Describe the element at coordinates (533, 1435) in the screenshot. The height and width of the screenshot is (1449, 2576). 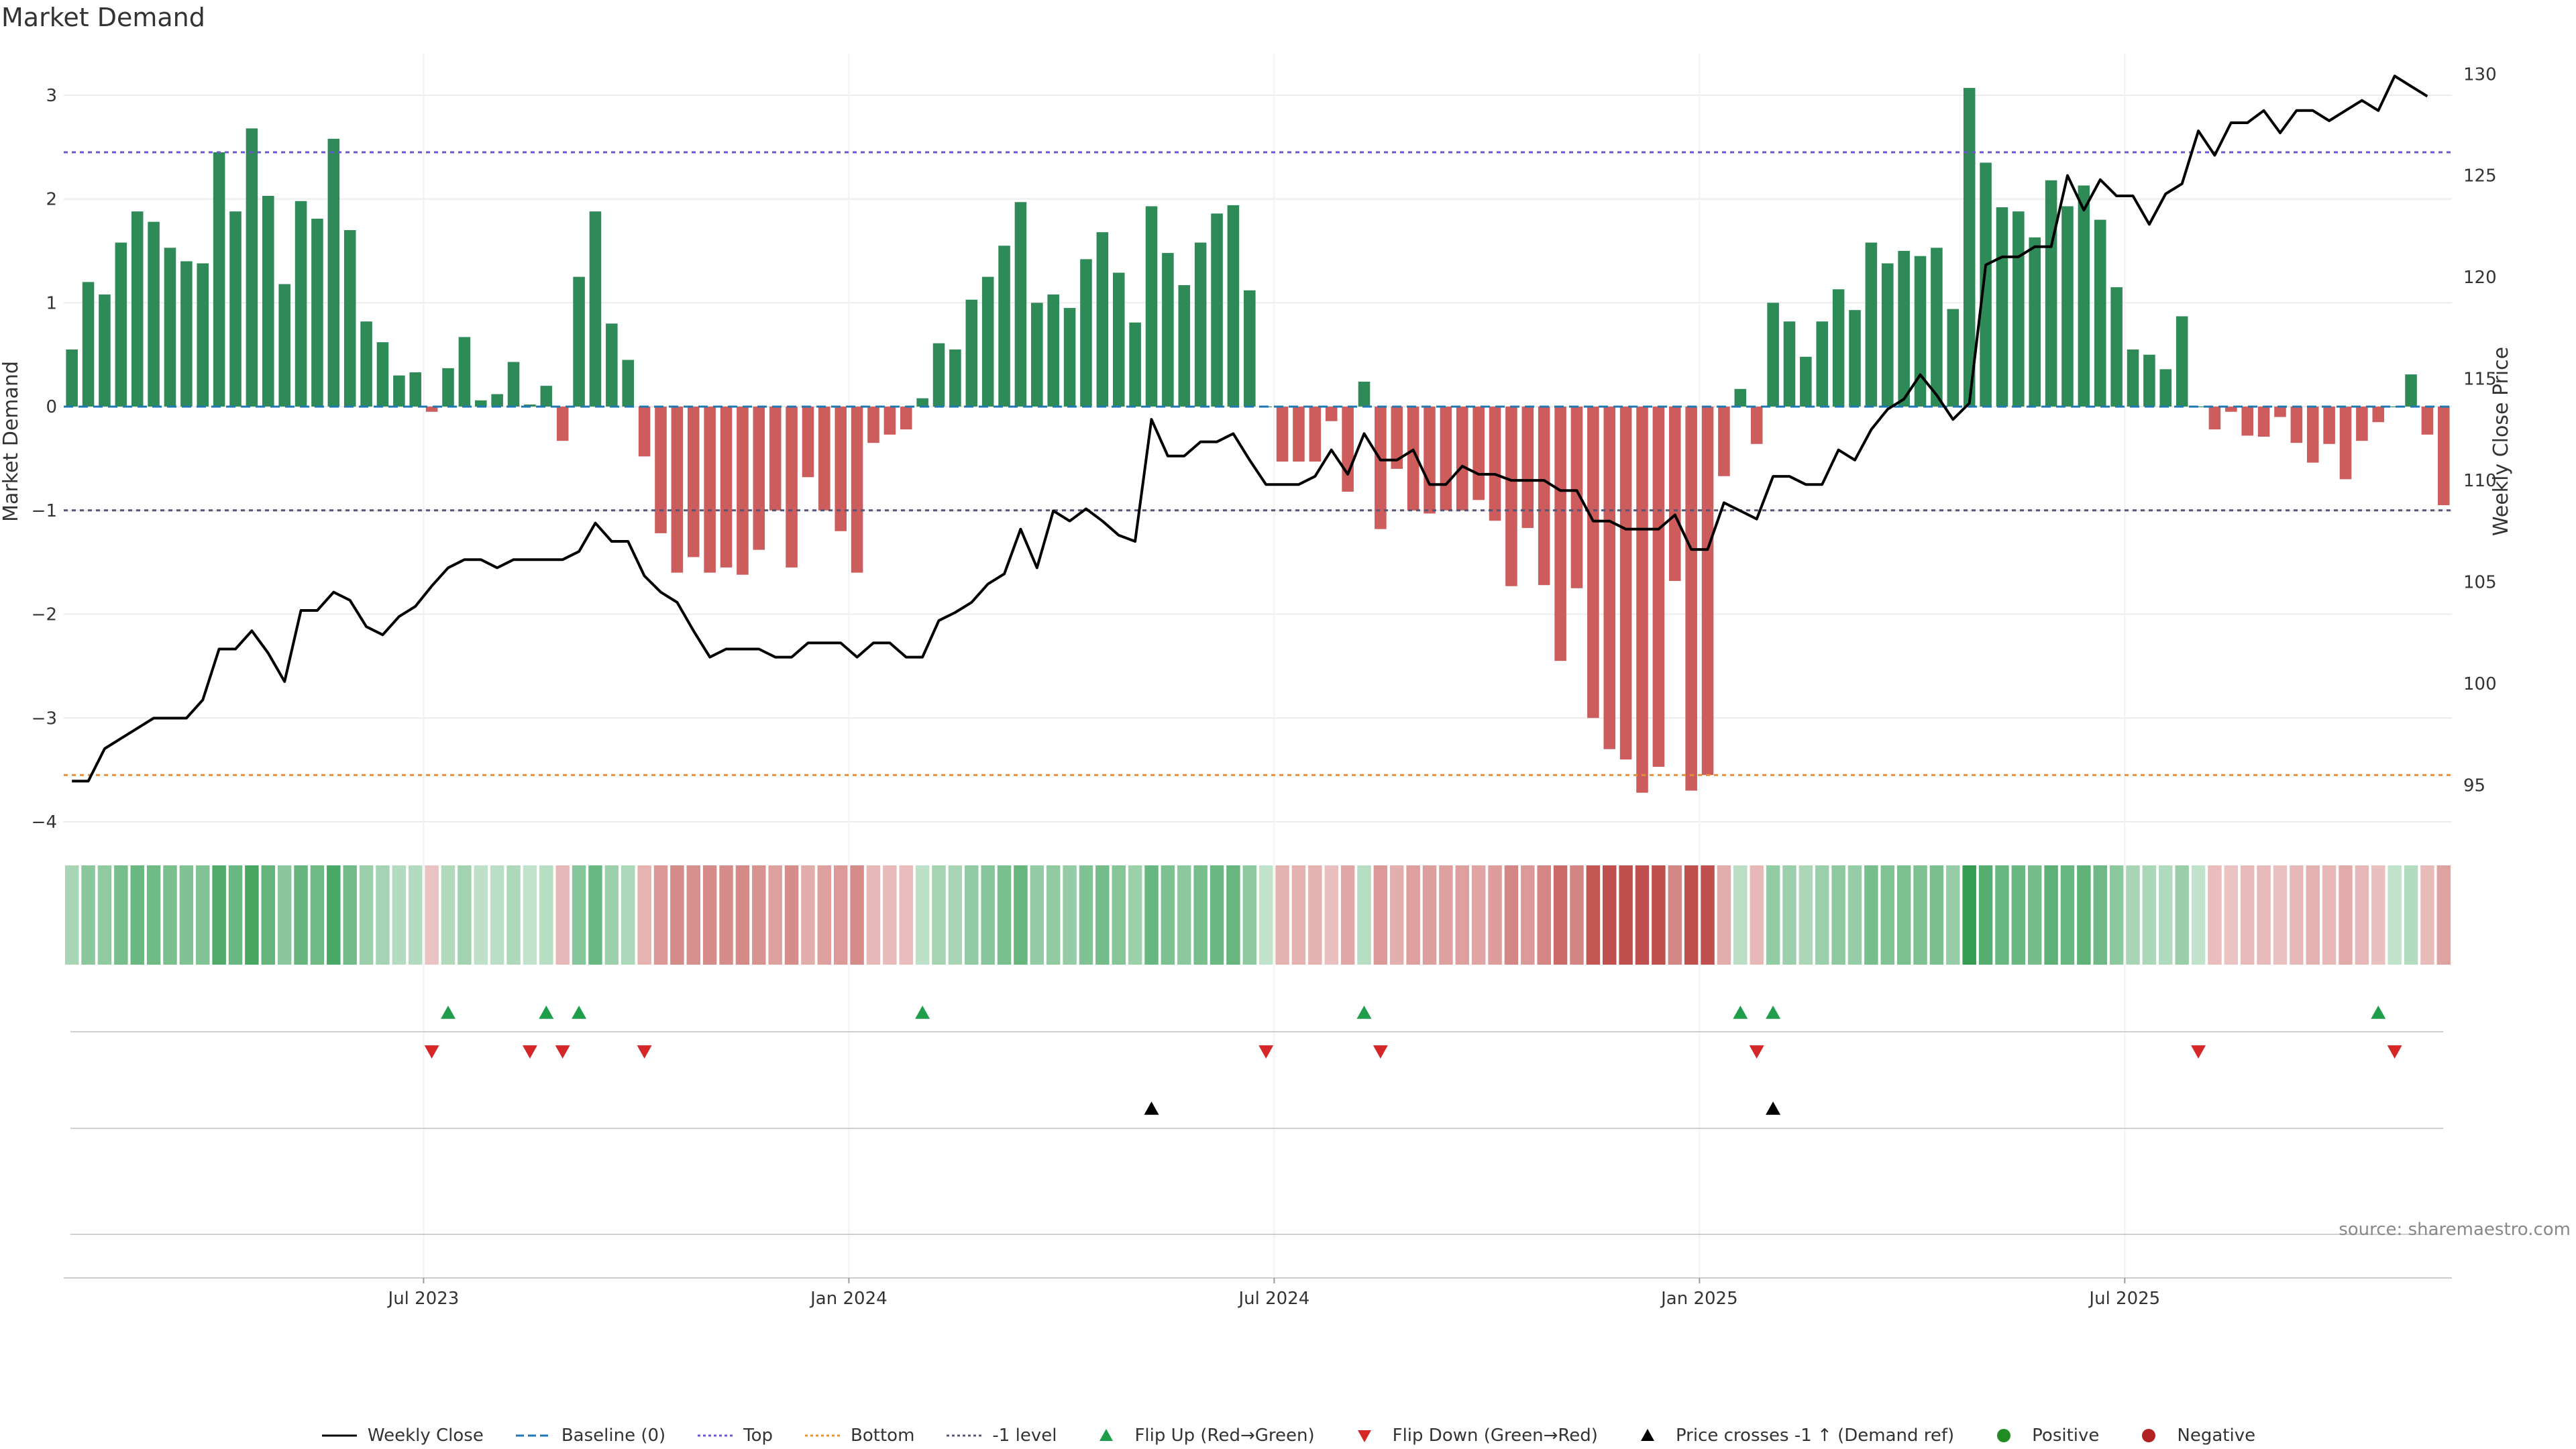
I see `dashed-line-icon` at that location.